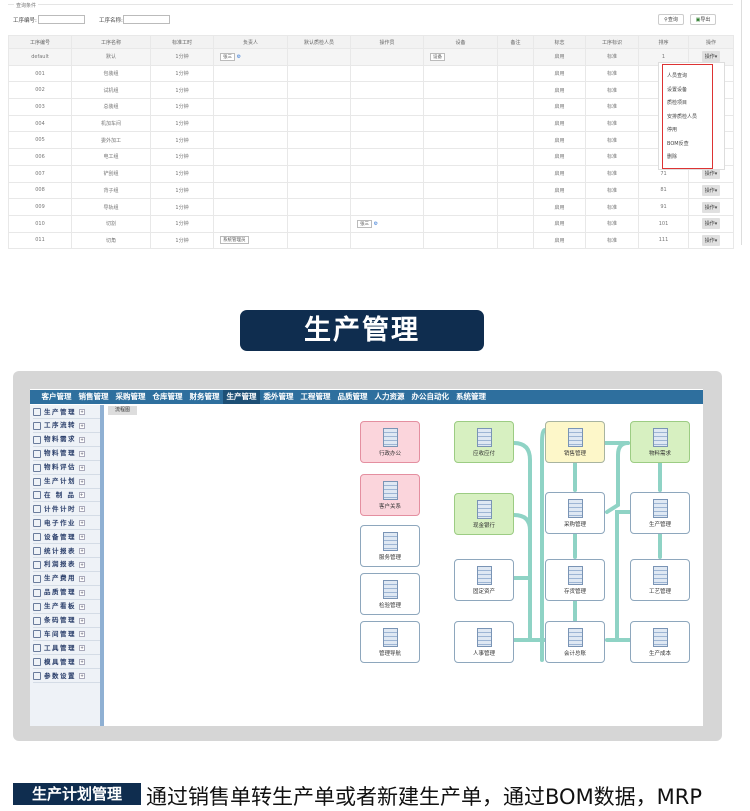 The width and height of the screenshot is (750, 811). I want to click on cell-text: 1分钟, so click(182, 207).